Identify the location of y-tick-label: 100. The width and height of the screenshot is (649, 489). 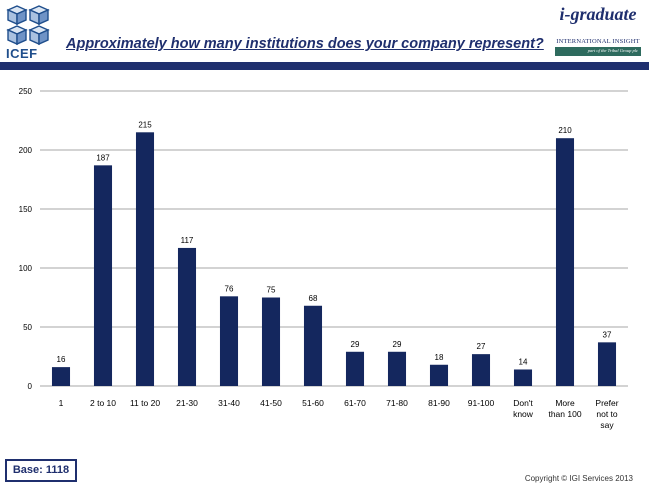
(26, 268).